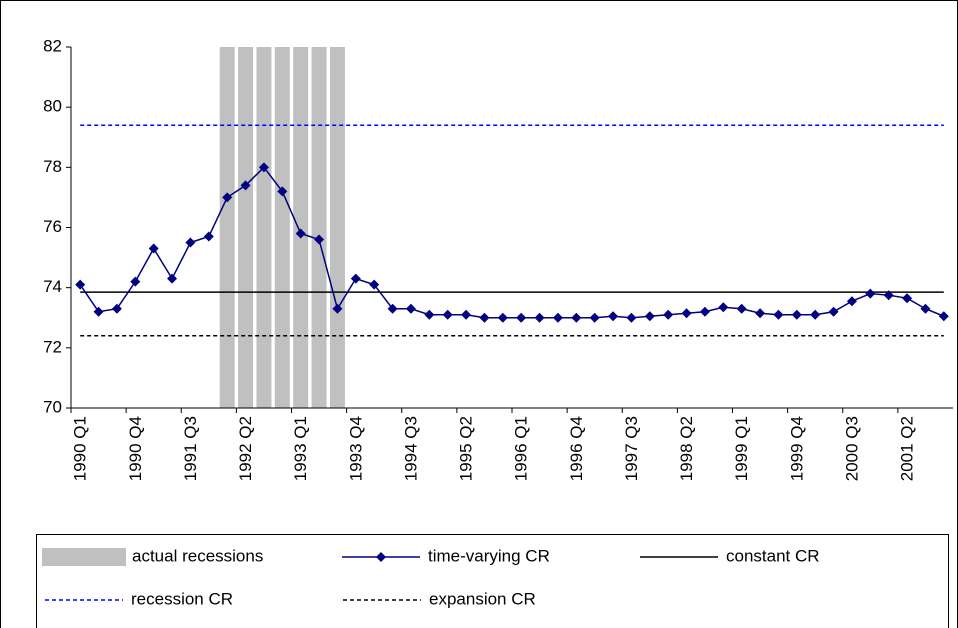 The height and width of the screenshot is (628, 958). I want to click on y-tick-label: 76, so click(52, 226).